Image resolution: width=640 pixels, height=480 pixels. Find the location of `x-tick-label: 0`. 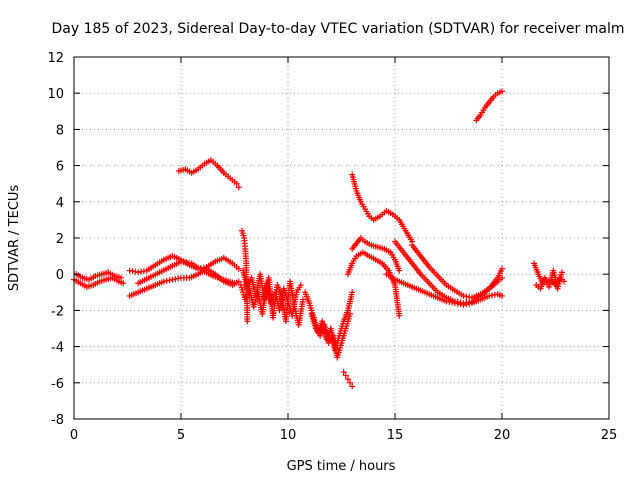

x-tick-label: 0 is located at coordinates (74, 435).